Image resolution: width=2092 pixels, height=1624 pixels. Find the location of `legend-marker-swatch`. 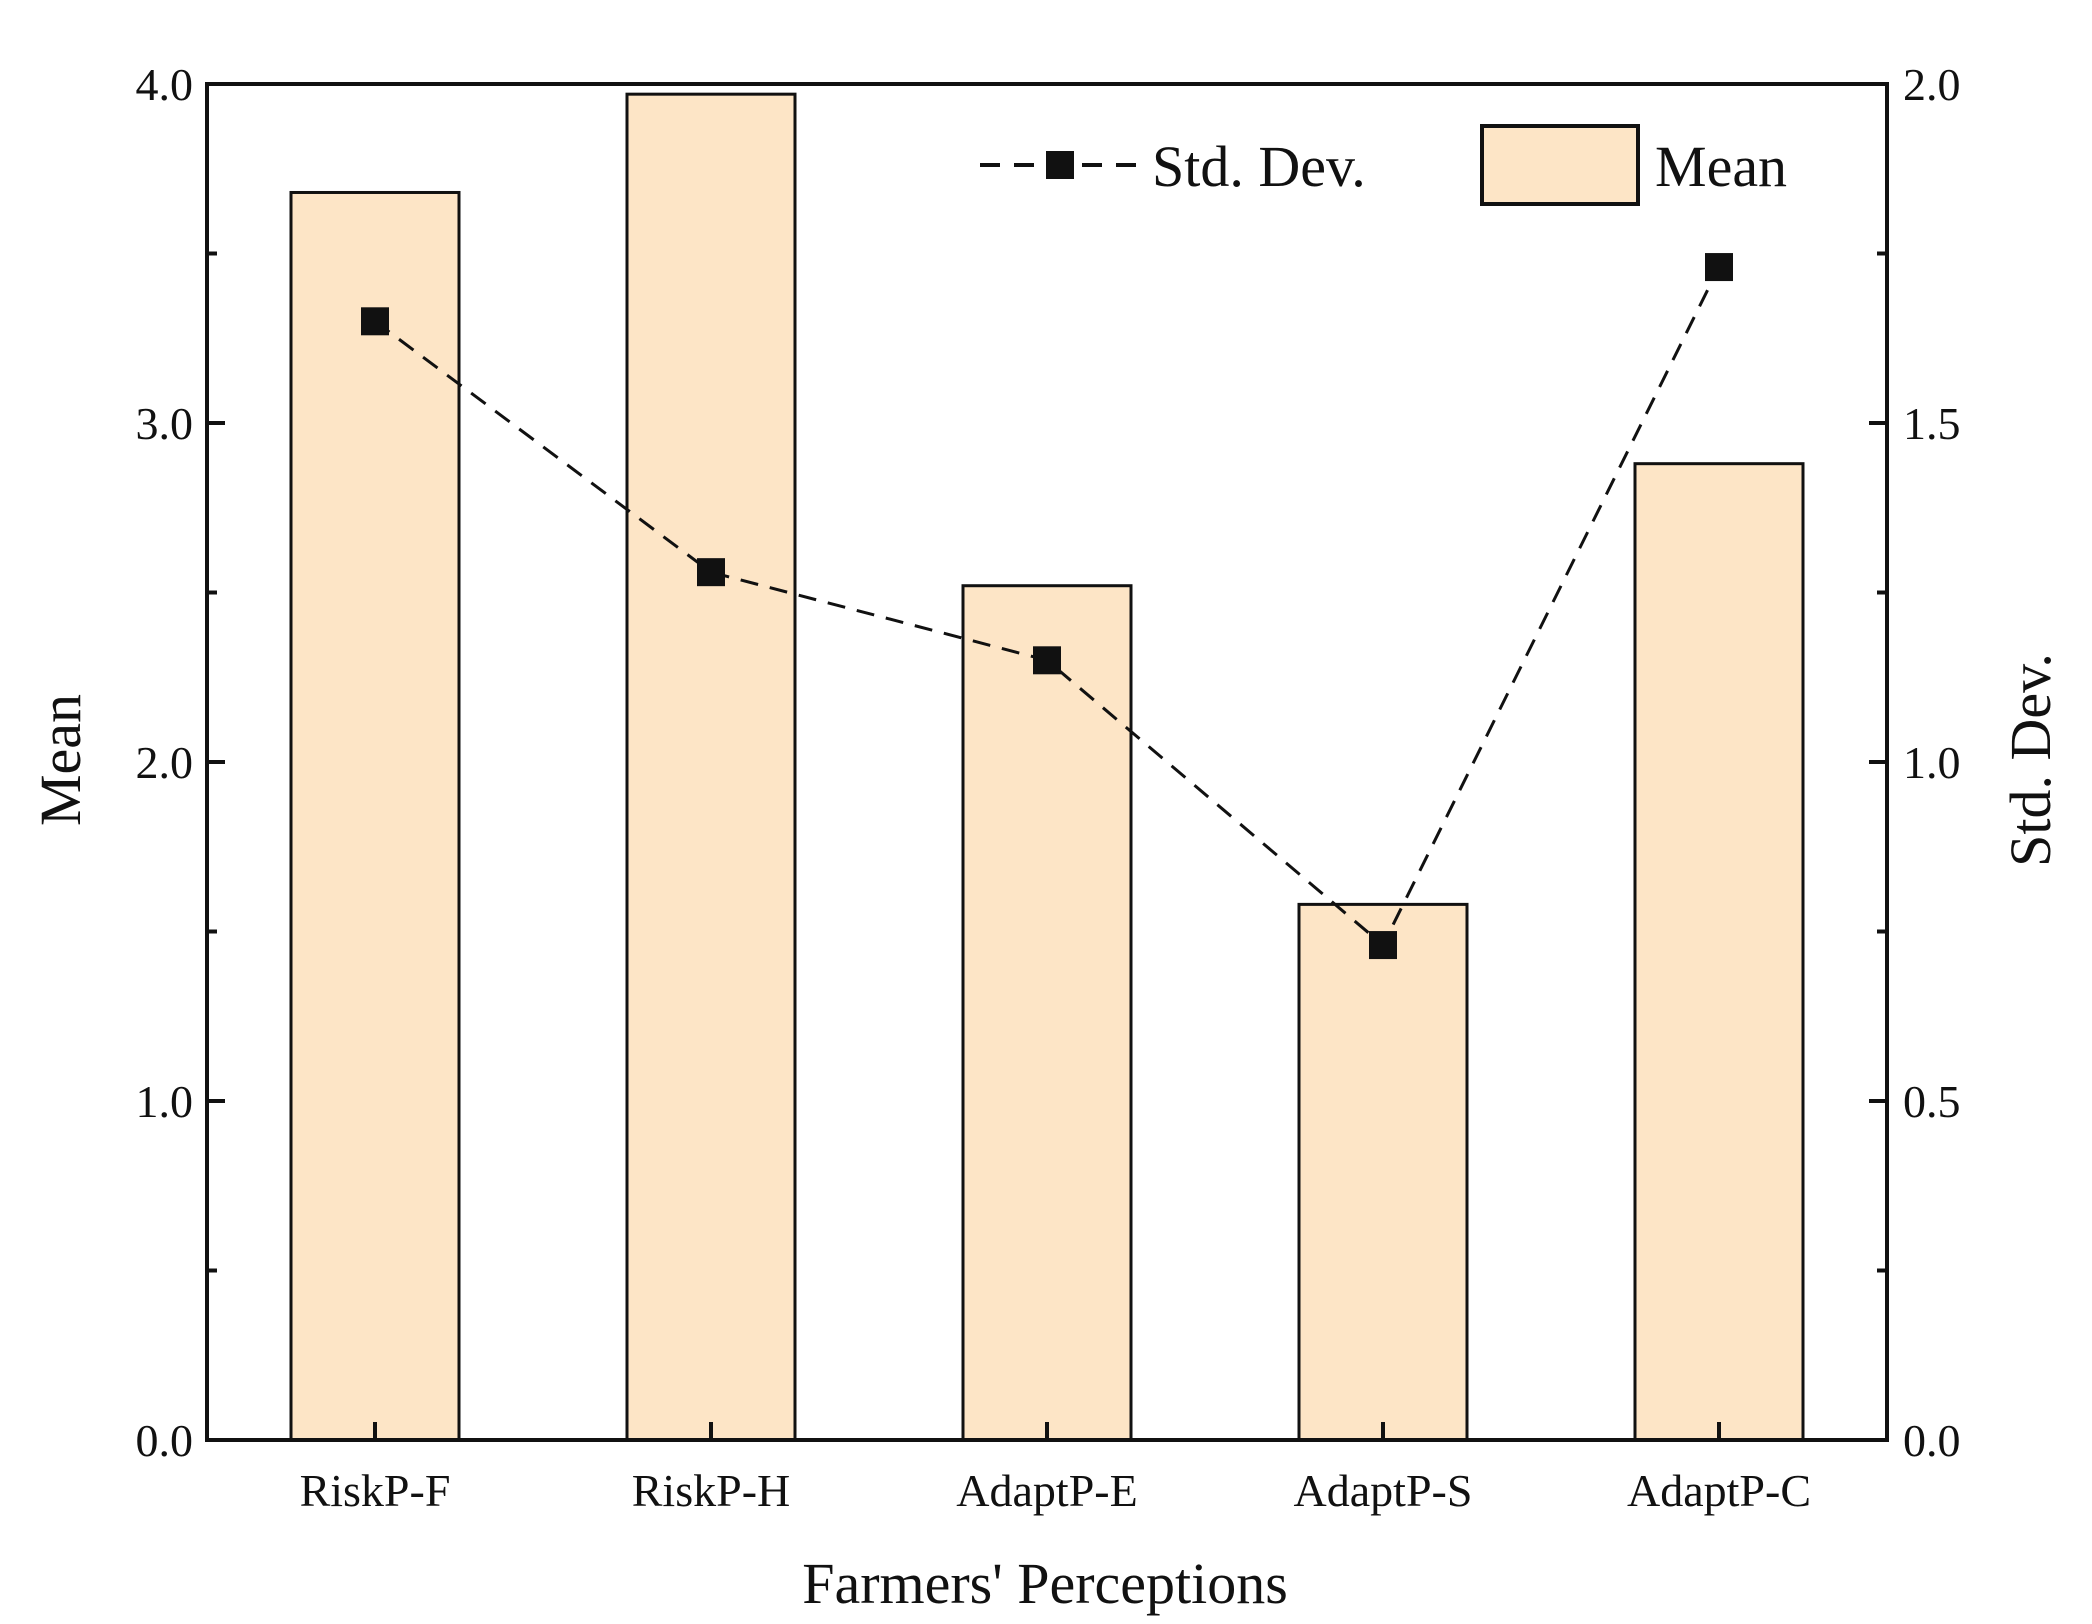

legend-marker-swatch is located at coordinates (1060, 165).